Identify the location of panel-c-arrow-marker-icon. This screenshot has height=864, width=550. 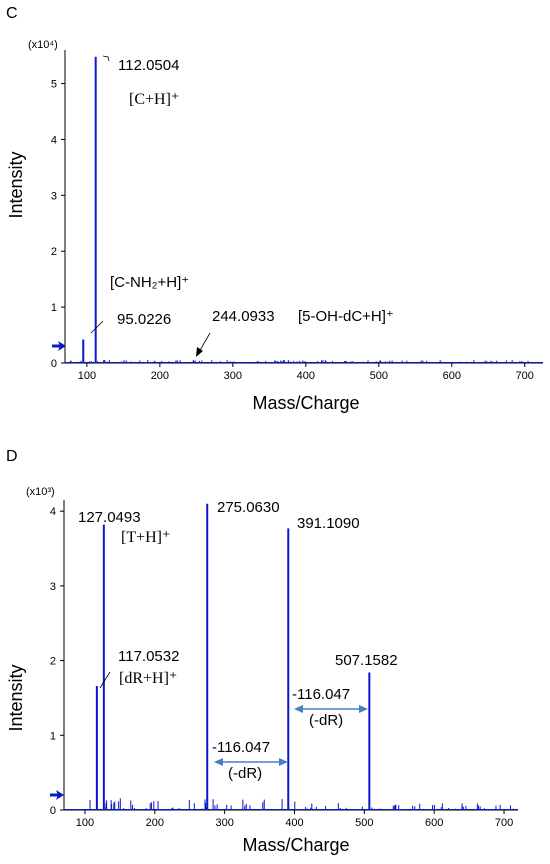
(62, 346).